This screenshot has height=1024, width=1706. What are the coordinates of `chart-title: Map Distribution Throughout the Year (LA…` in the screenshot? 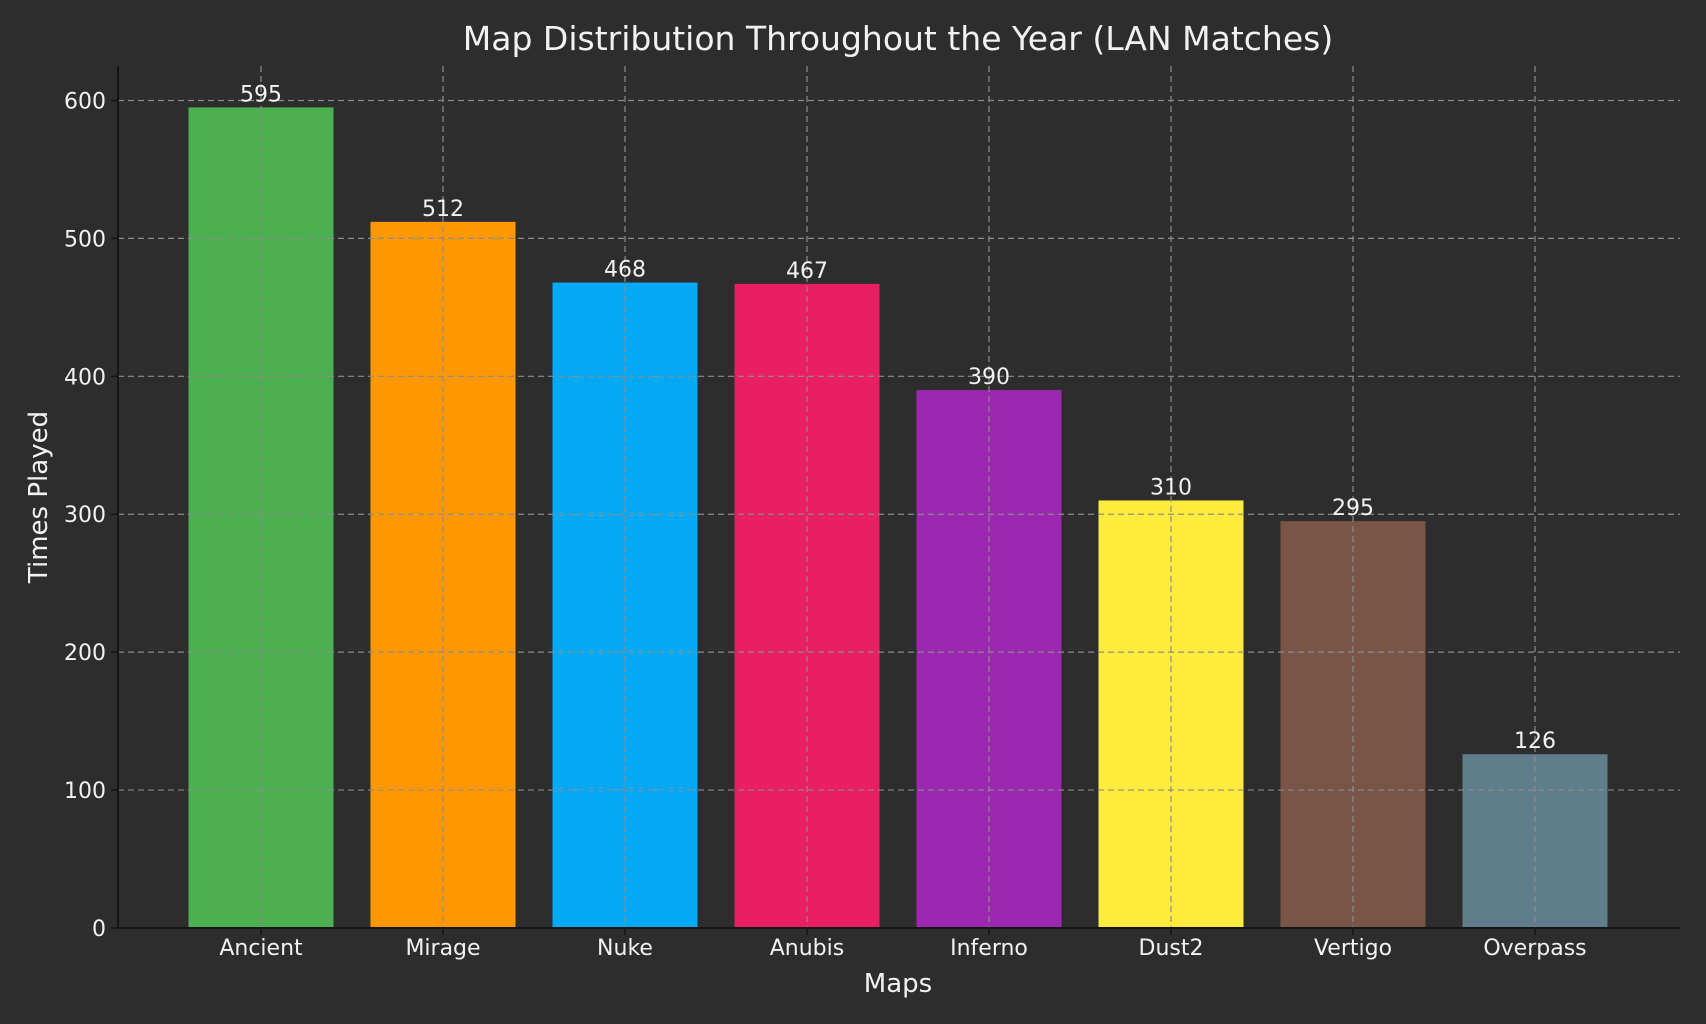 It's located at (898, 38).